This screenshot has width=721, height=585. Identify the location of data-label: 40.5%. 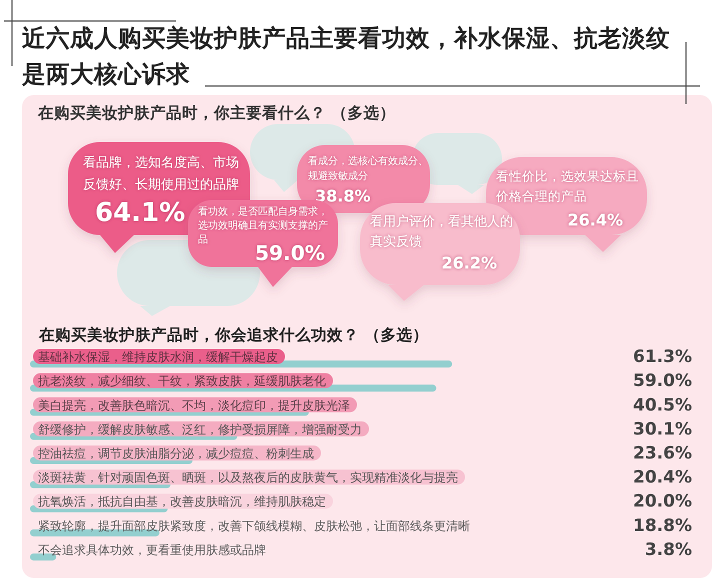
(662, 405).